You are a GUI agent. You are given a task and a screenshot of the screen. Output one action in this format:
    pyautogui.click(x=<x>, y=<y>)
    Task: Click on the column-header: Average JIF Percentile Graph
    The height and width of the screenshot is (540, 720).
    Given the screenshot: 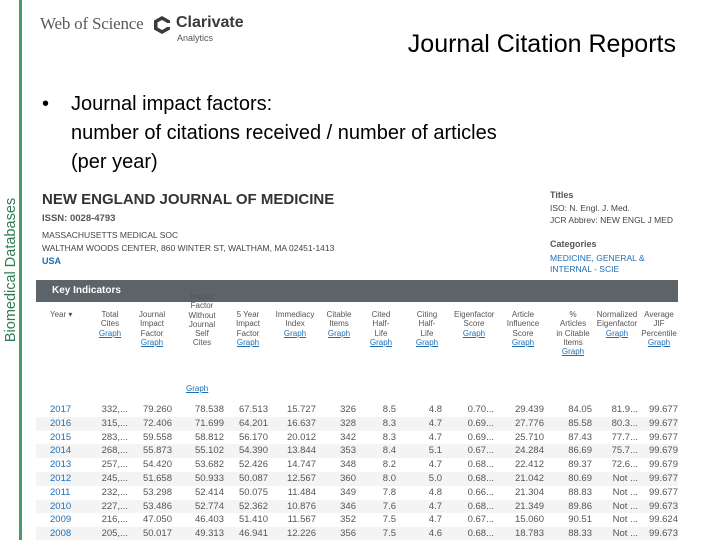 What is the action you would take?
    pyautogui.click(x=659, y=328)
    